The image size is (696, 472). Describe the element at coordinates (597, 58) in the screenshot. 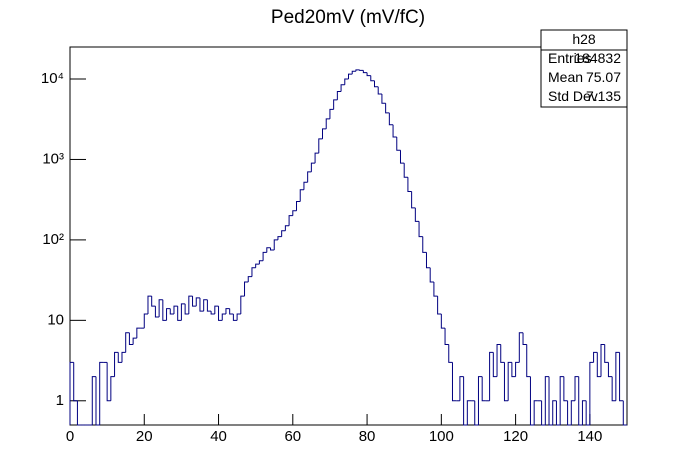

I see `stats-value: 184832` at that location.